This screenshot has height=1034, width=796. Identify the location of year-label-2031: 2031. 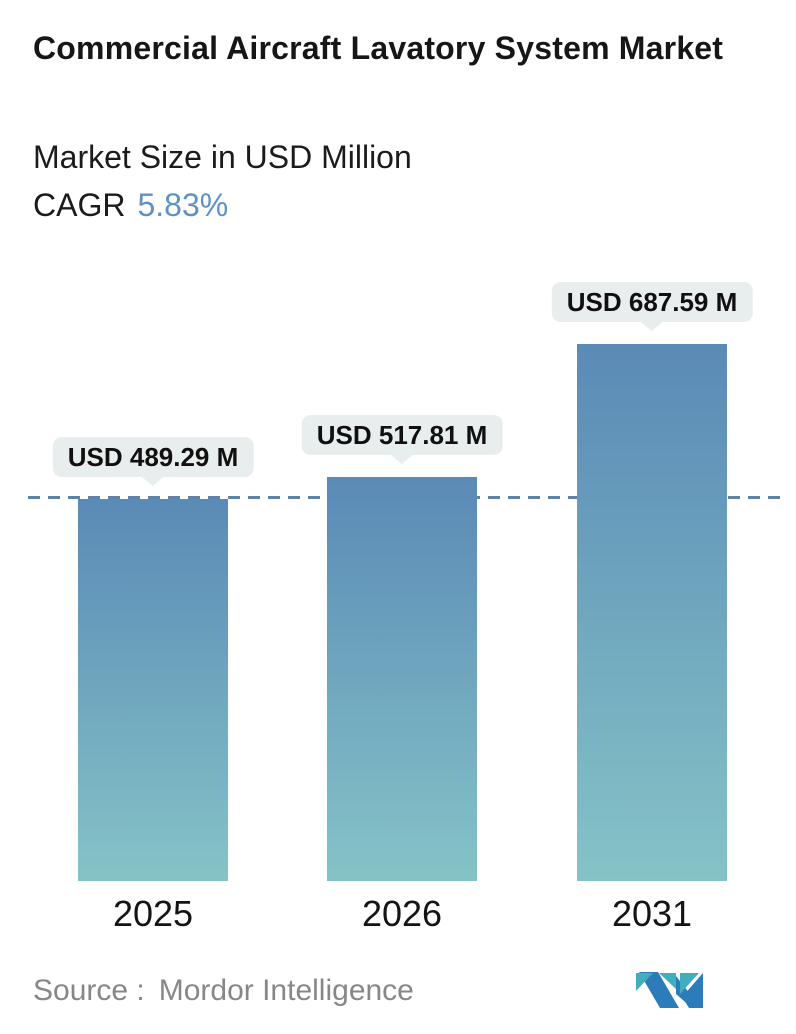
(652, 913).